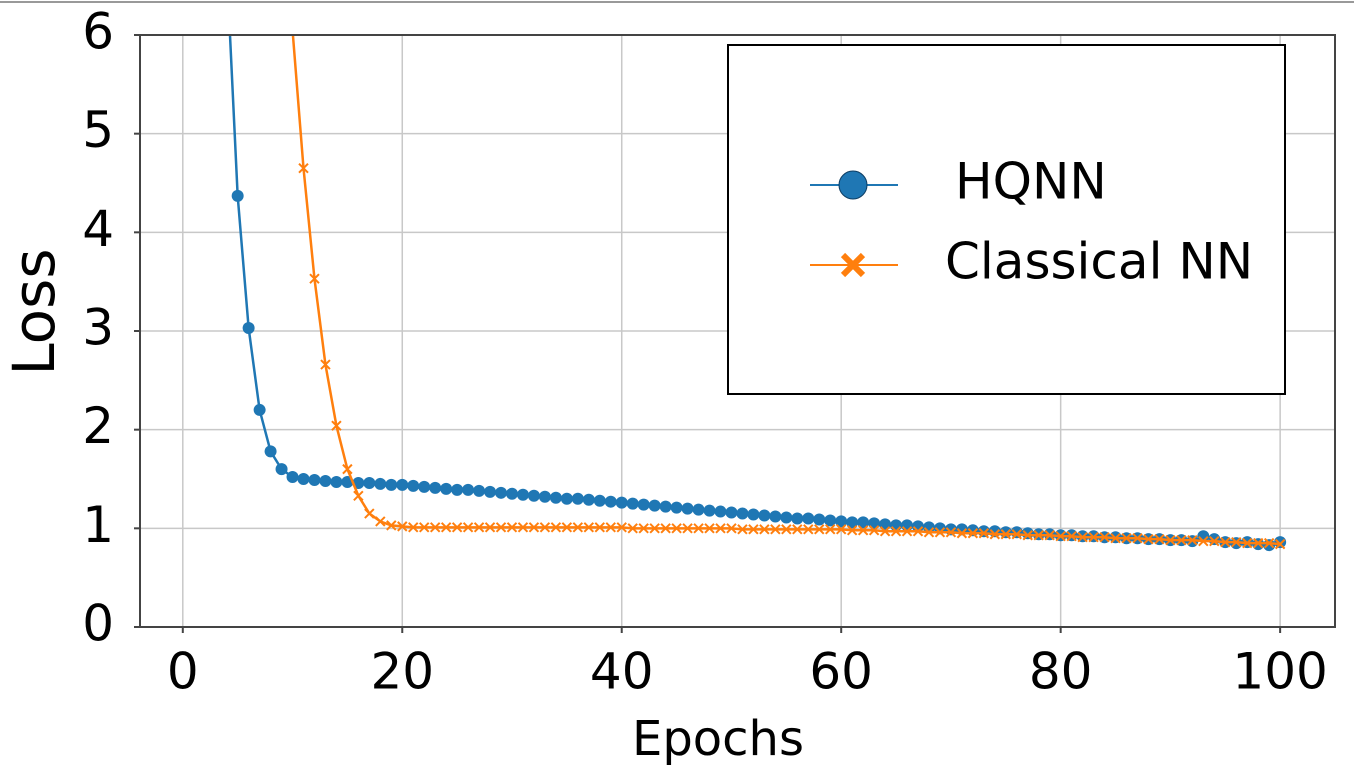  Describe the element at coordinates (1061, 672) in the screenshot. I see `x-tick-label: 80` at that location.